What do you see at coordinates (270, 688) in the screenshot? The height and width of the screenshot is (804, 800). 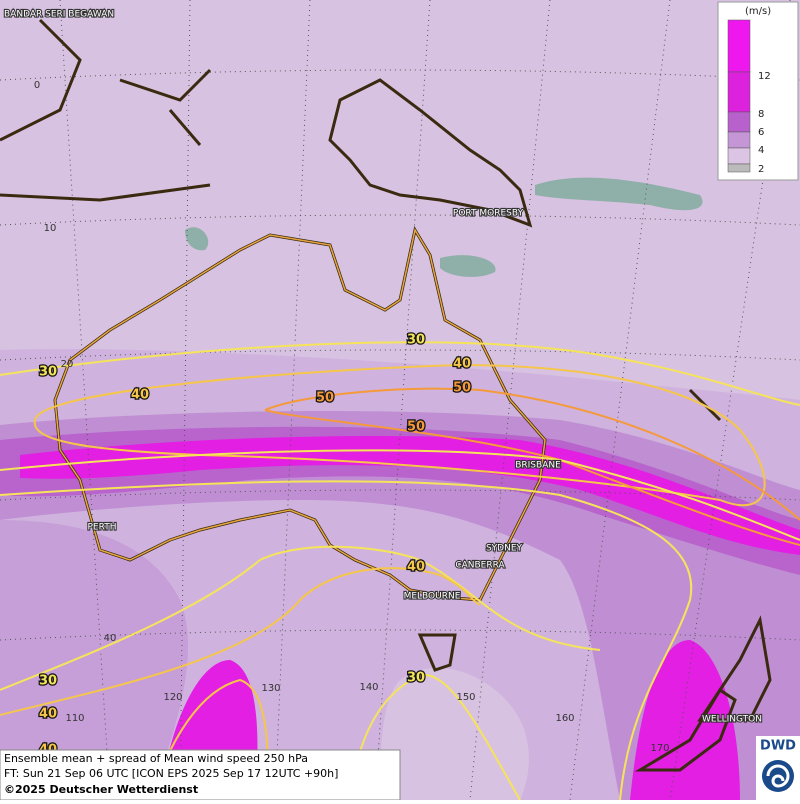 I see `lon-label: 130` at bounding box center [270, 688].